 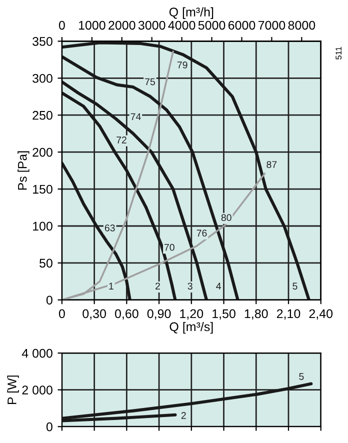 What do you see at coordinates (37, 353) in the screenshot?
I see `y-tick-label: 4 000` at bounding box center [37, 353].